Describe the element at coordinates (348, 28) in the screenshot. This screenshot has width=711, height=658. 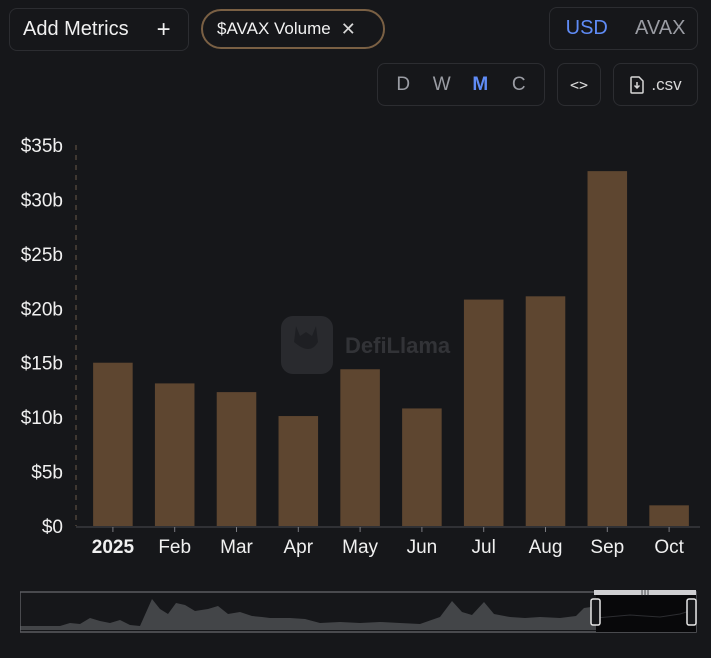
I see `close-icon: ✕` at that location.